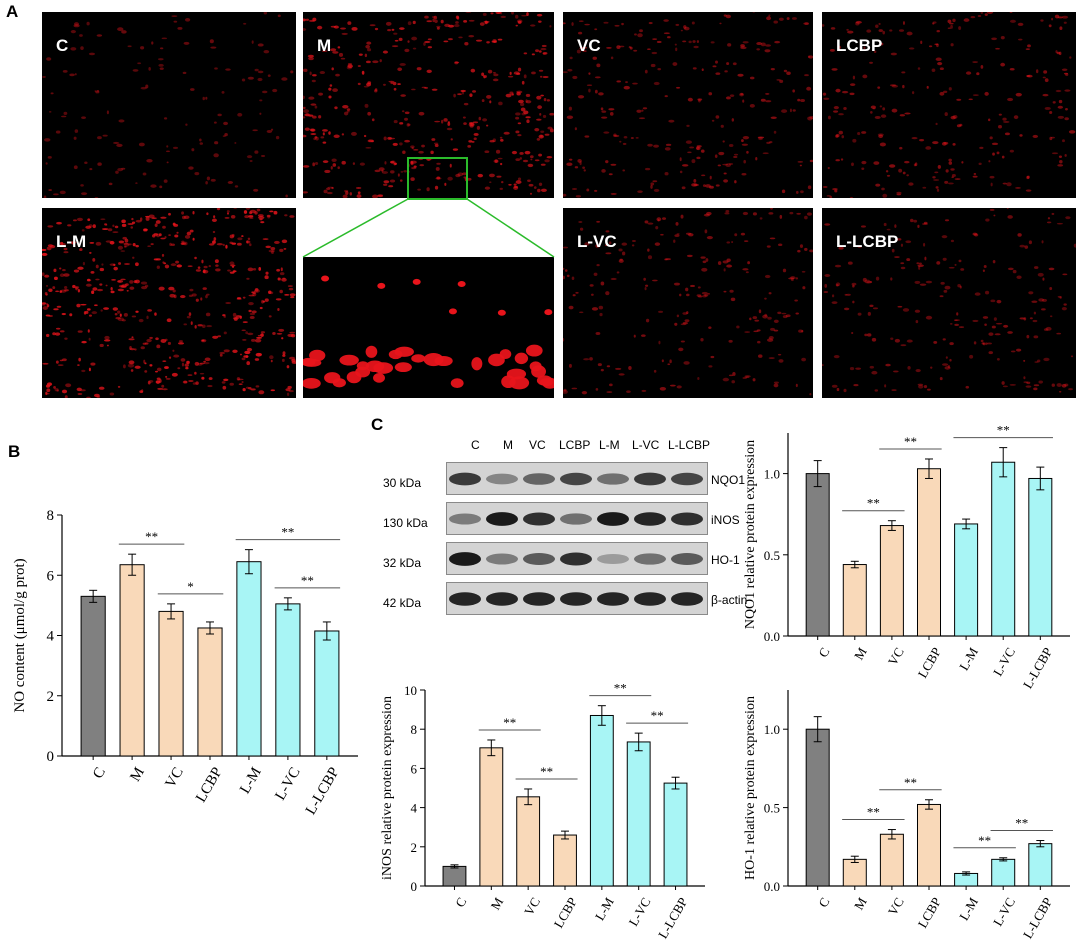 This screenshot has width=1084, height=950. What do you see at coordinates (402, 563) in the screenshot?
I see `blot-kda-label: 32 kDa` at bounding box center [402, 563].